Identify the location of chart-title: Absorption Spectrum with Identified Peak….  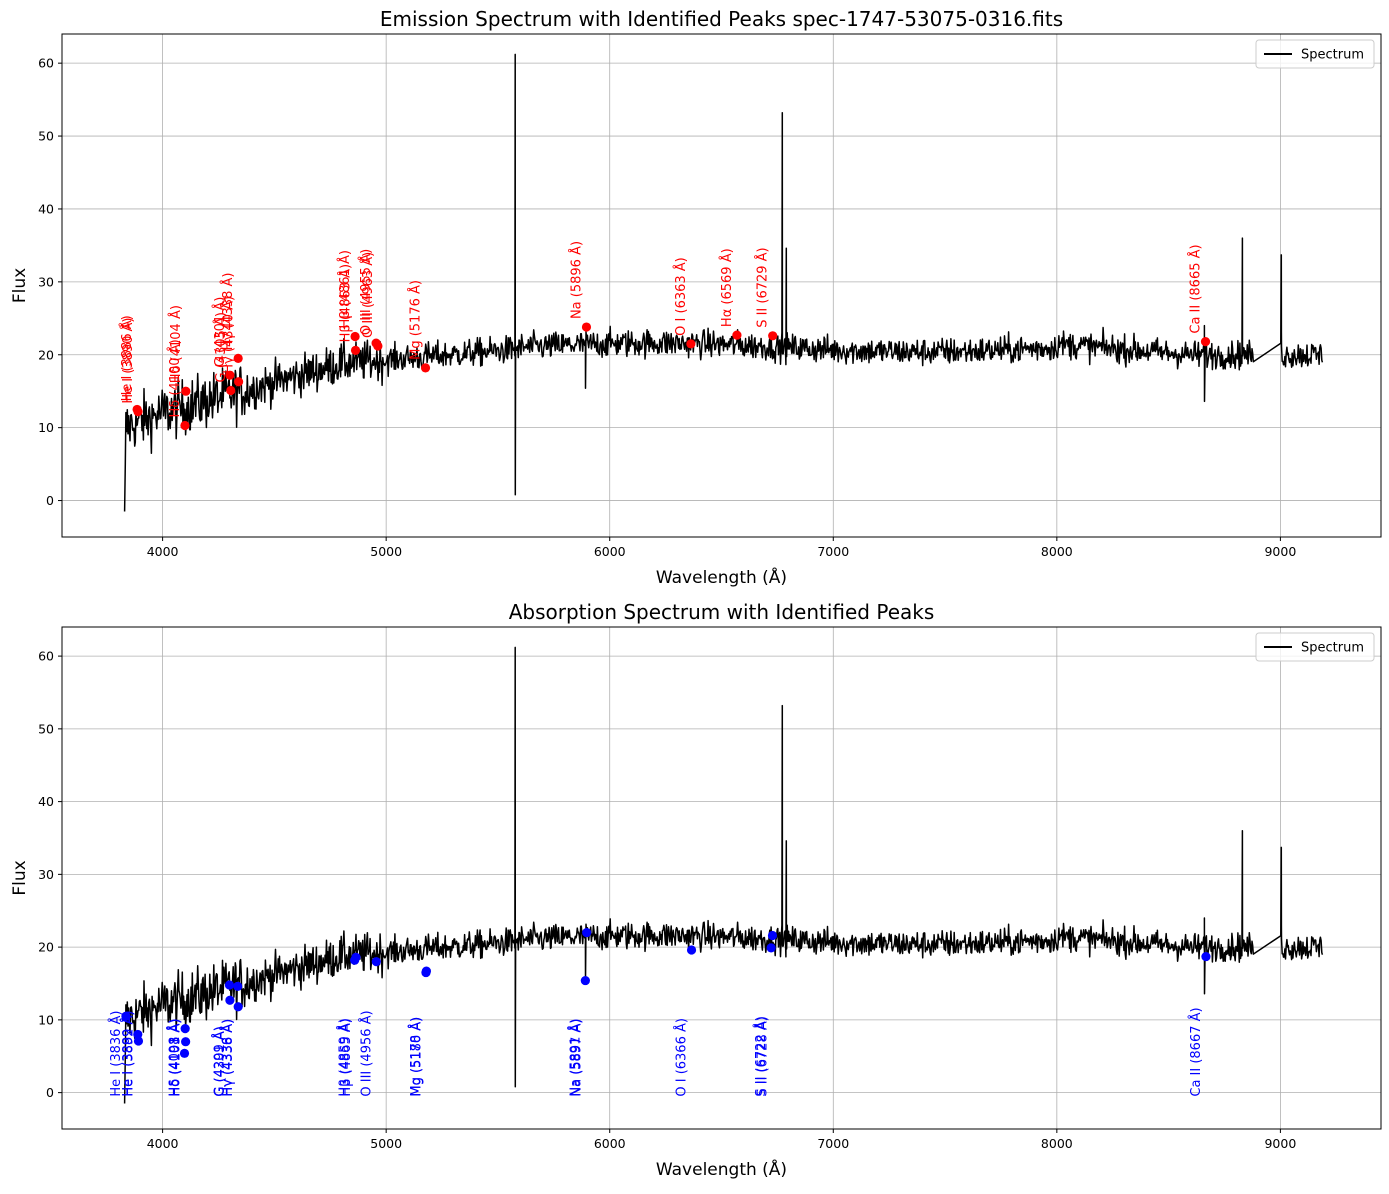
(722, 612).